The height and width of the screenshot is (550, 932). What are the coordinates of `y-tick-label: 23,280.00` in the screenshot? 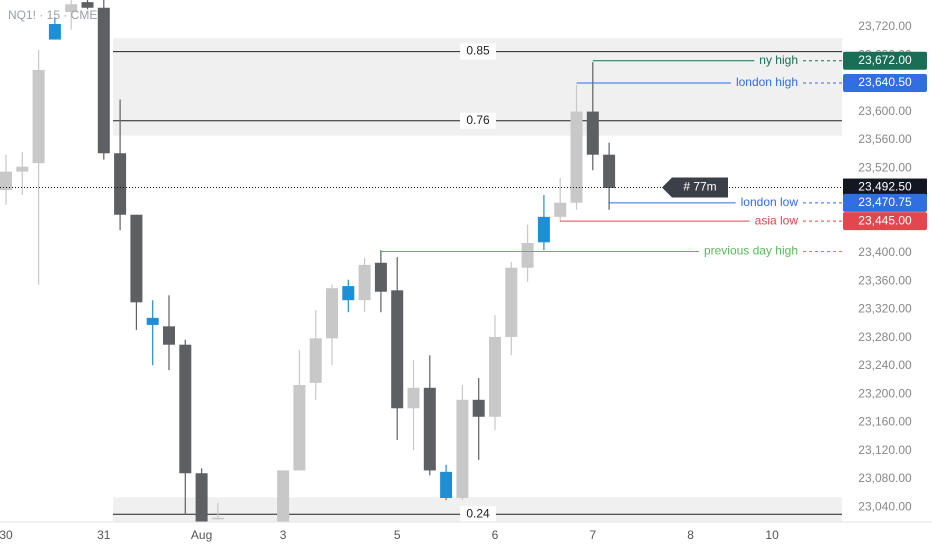 It's located at (885, 337).